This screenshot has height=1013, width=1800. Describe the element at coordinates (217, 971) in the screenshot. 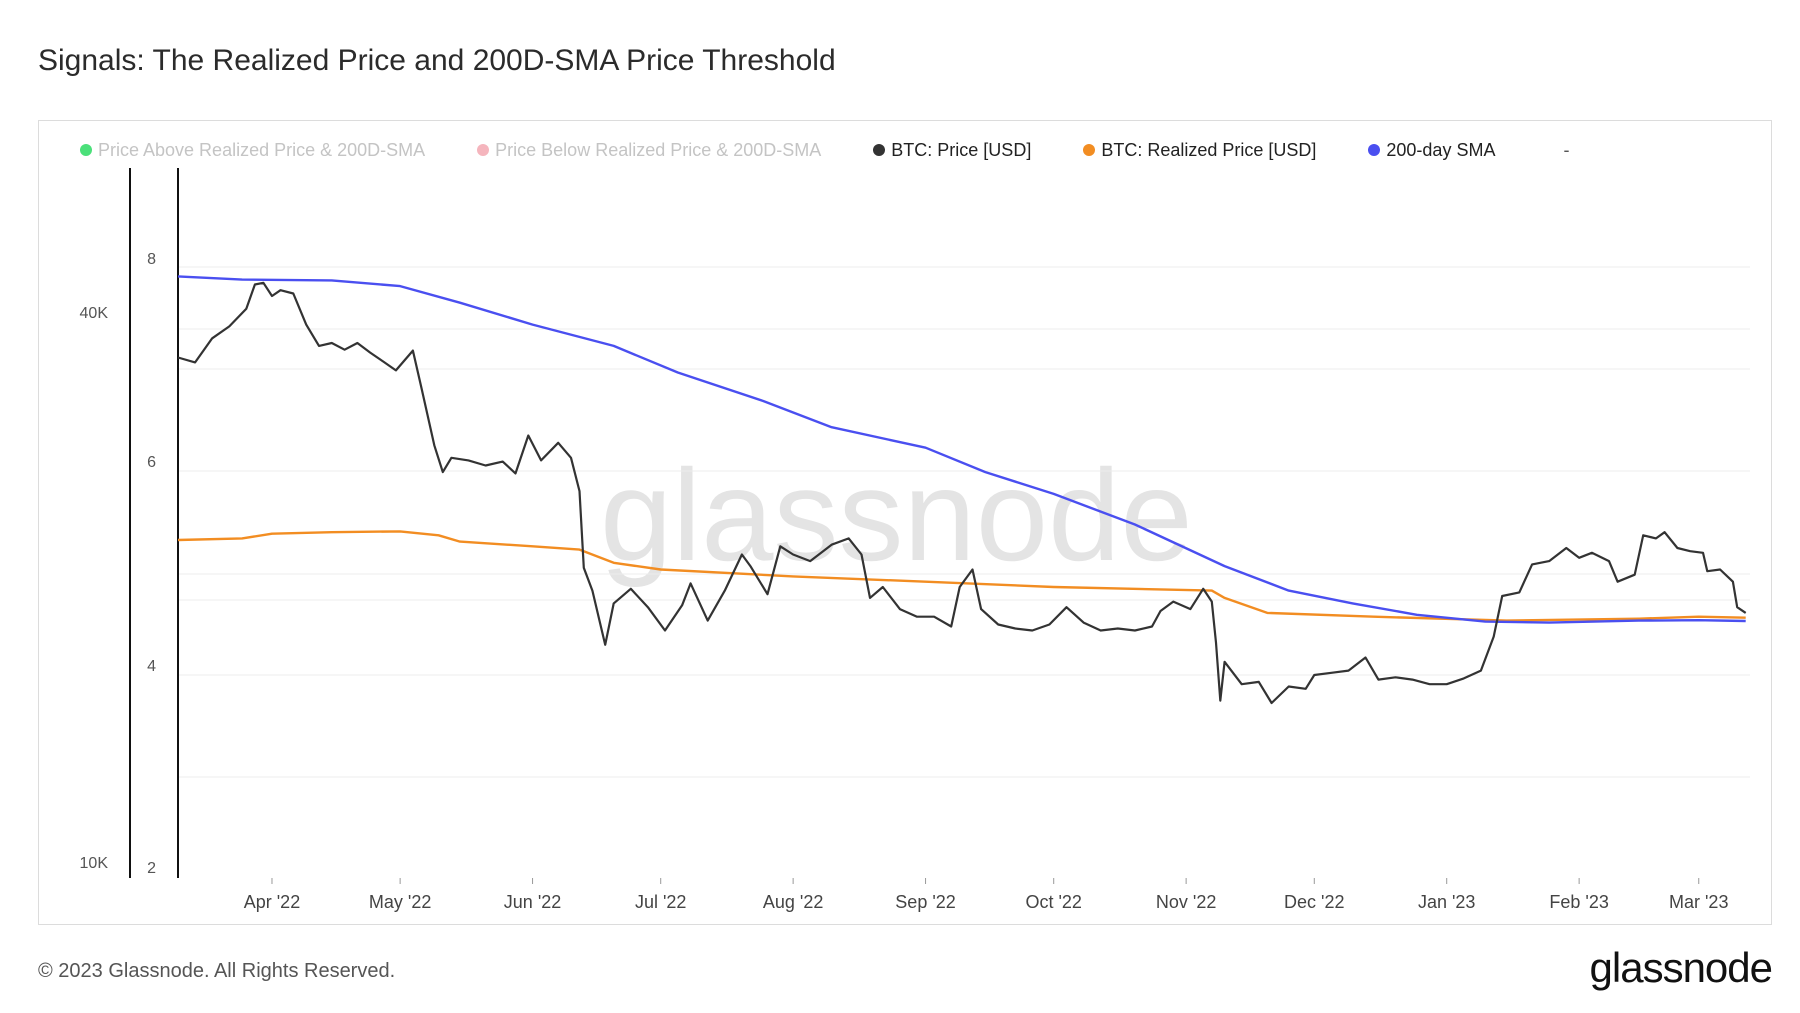

I see `copyright-footer: © 2023 Glassnode. All Rights Reserved.` at that location.